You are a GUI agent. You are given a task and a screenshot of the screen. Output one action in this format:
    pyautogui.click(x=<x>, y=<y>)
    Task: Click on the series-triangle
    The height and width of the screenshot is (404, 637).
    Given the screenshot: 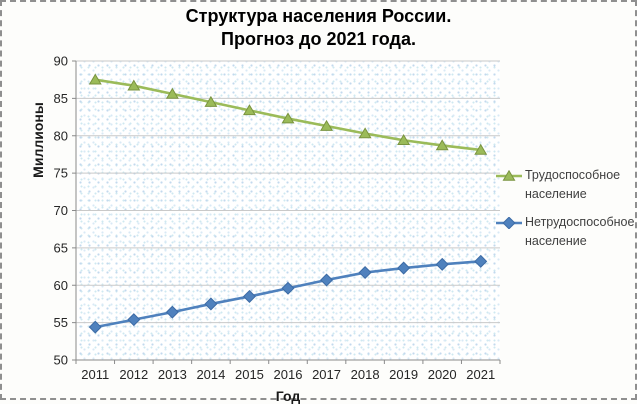 What is the action you would take?
    pyautogui.click(x=288, y=114)
    